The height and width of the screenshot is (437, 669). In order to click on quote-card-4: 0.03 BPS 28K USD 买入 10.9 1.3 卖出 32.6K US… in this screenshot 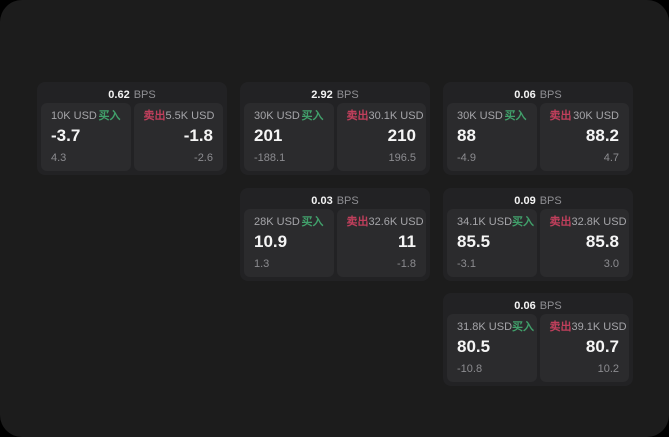, I will do `click(335, 234)`.